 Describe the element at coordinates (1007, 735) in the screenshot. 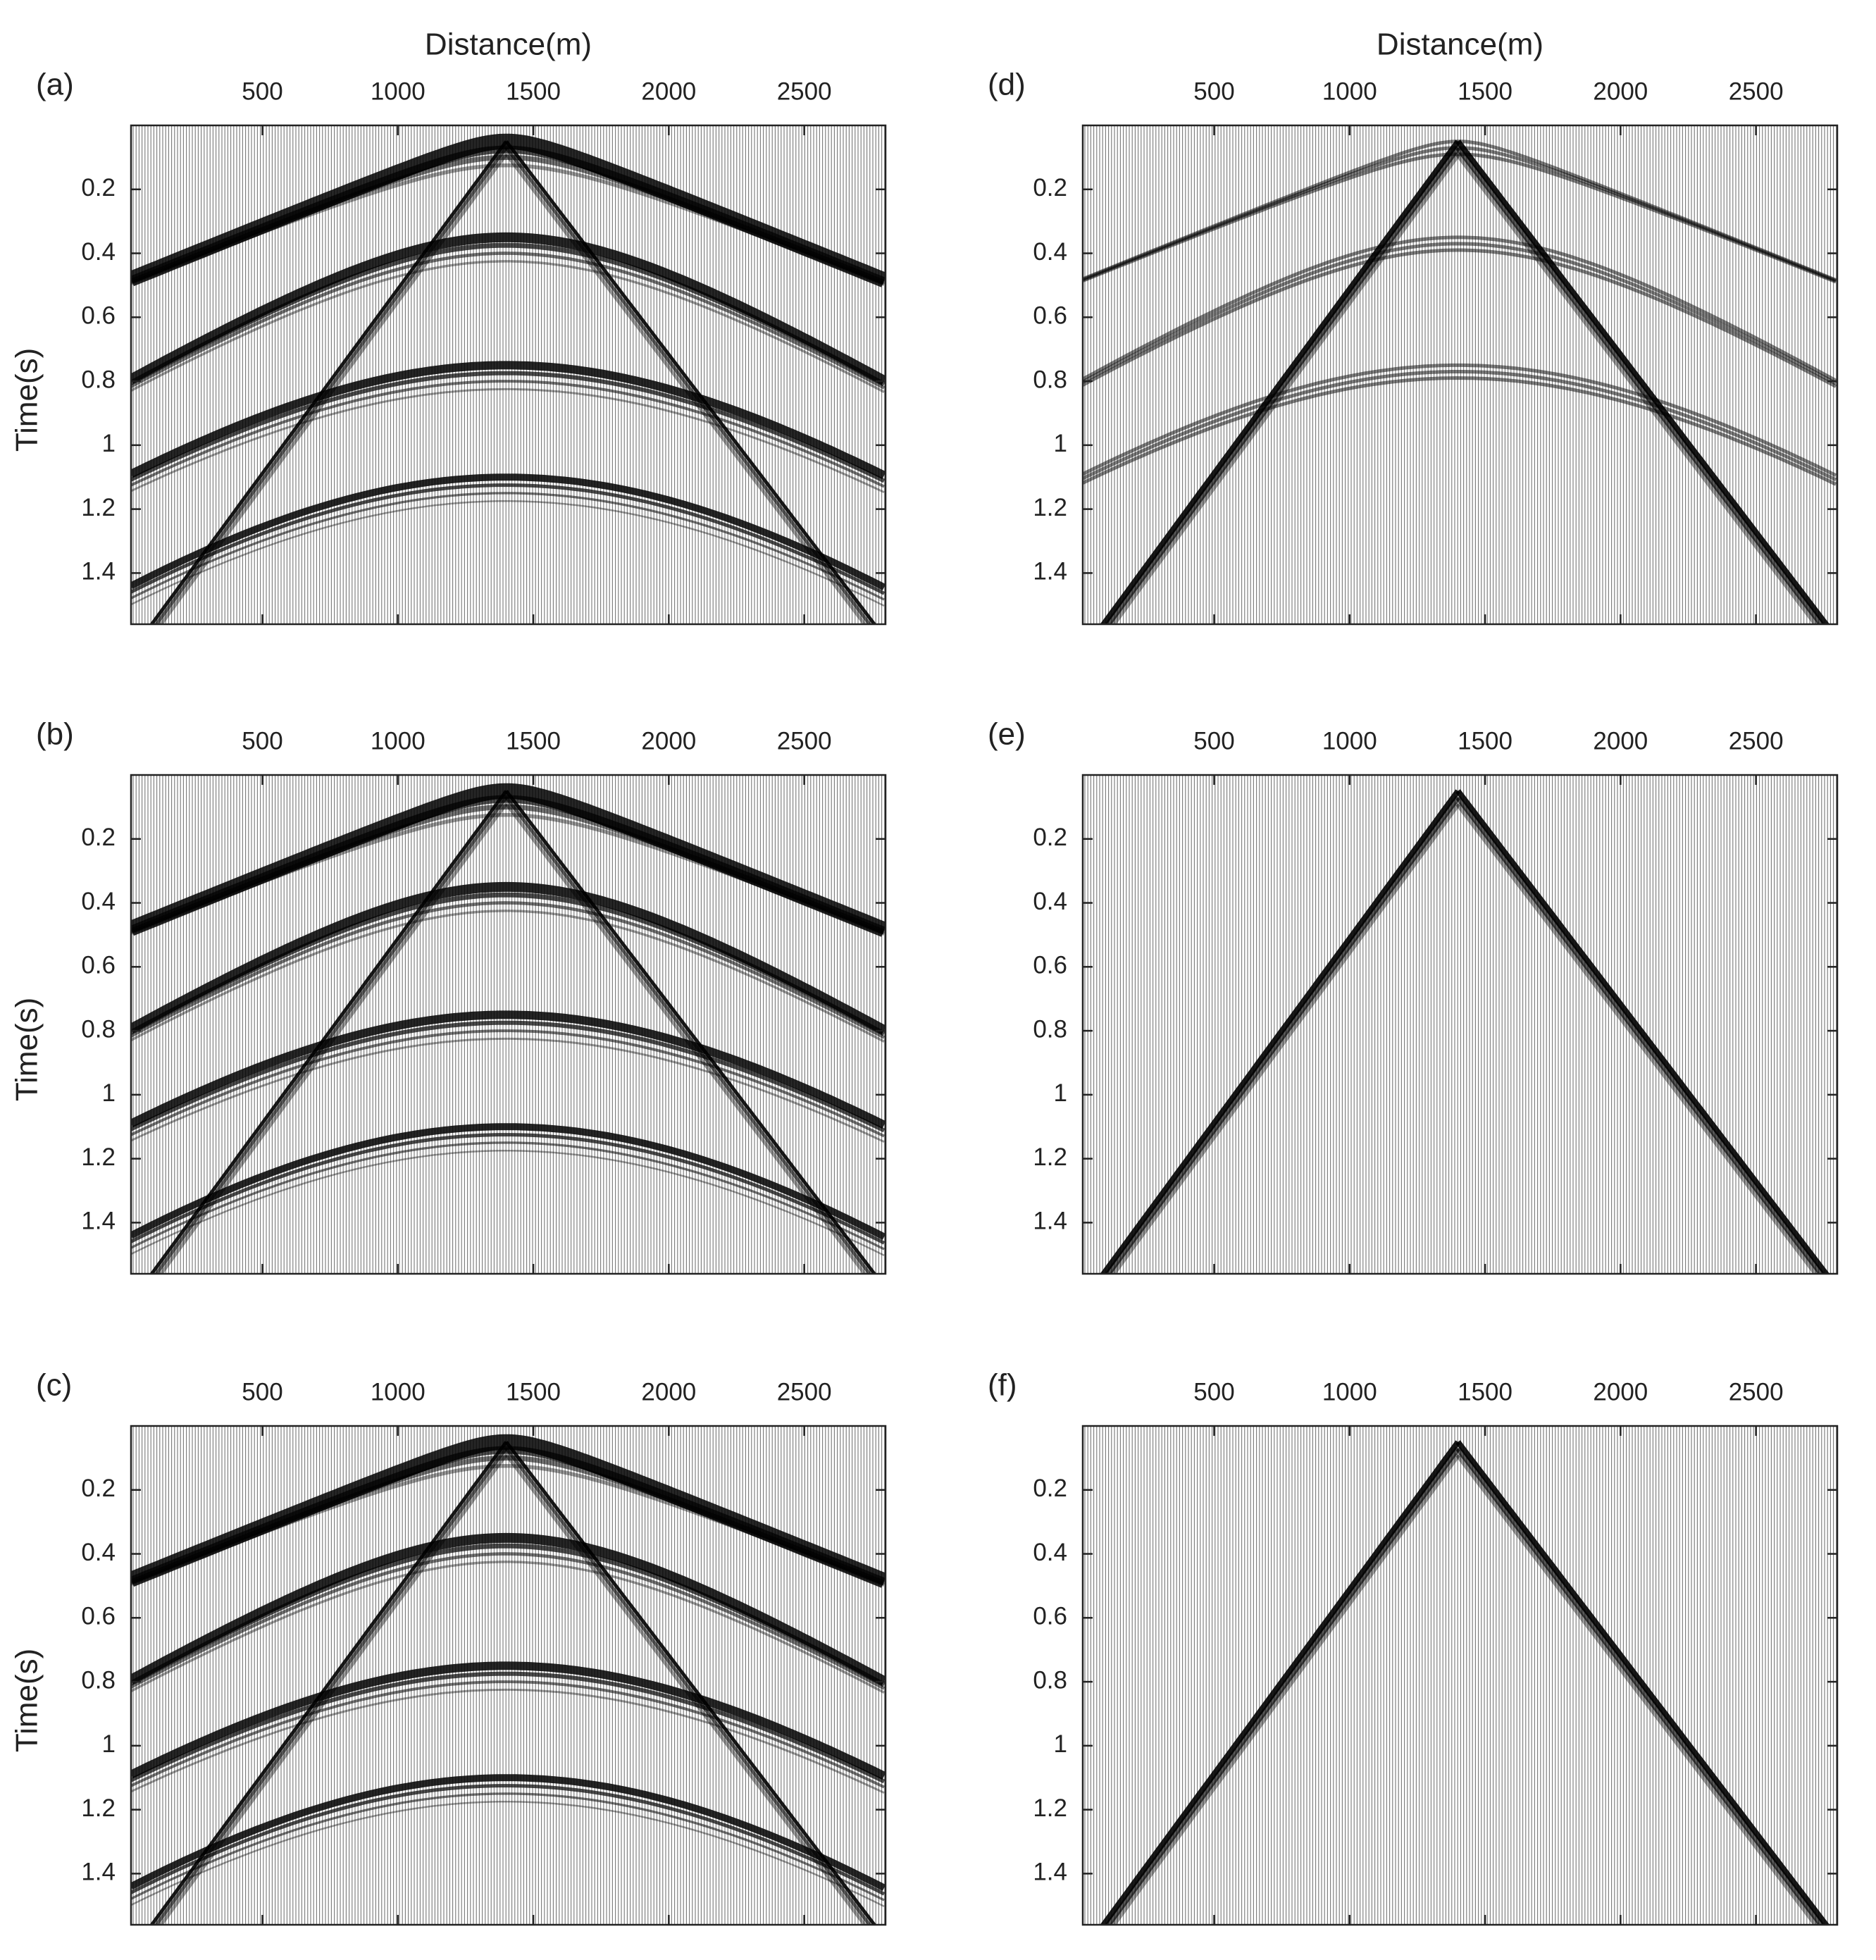

I see `panel-label: (e)` at that location.